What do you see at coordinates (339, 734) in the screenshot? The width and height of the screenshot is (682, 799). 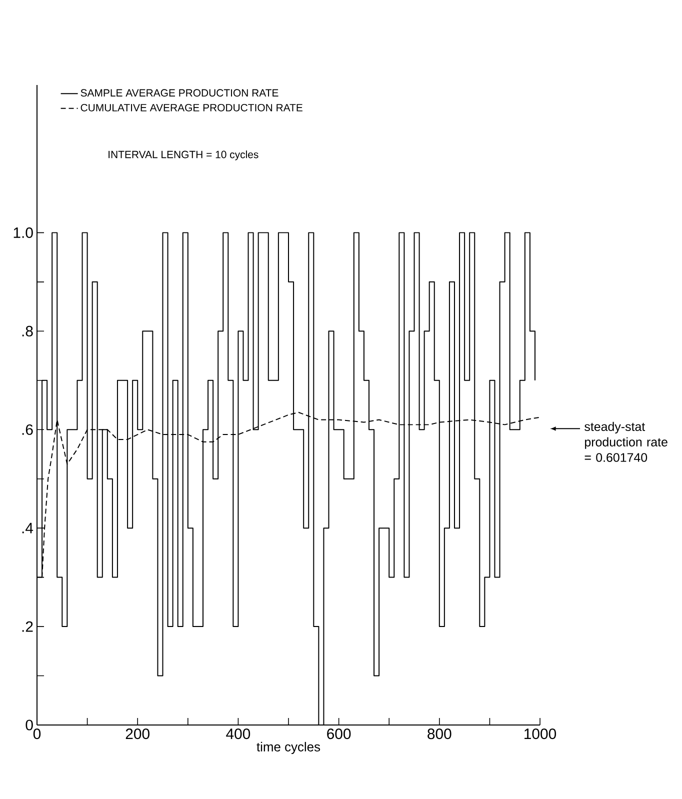 I see `x-tick-label: 600` at bounding box center [339, 734].